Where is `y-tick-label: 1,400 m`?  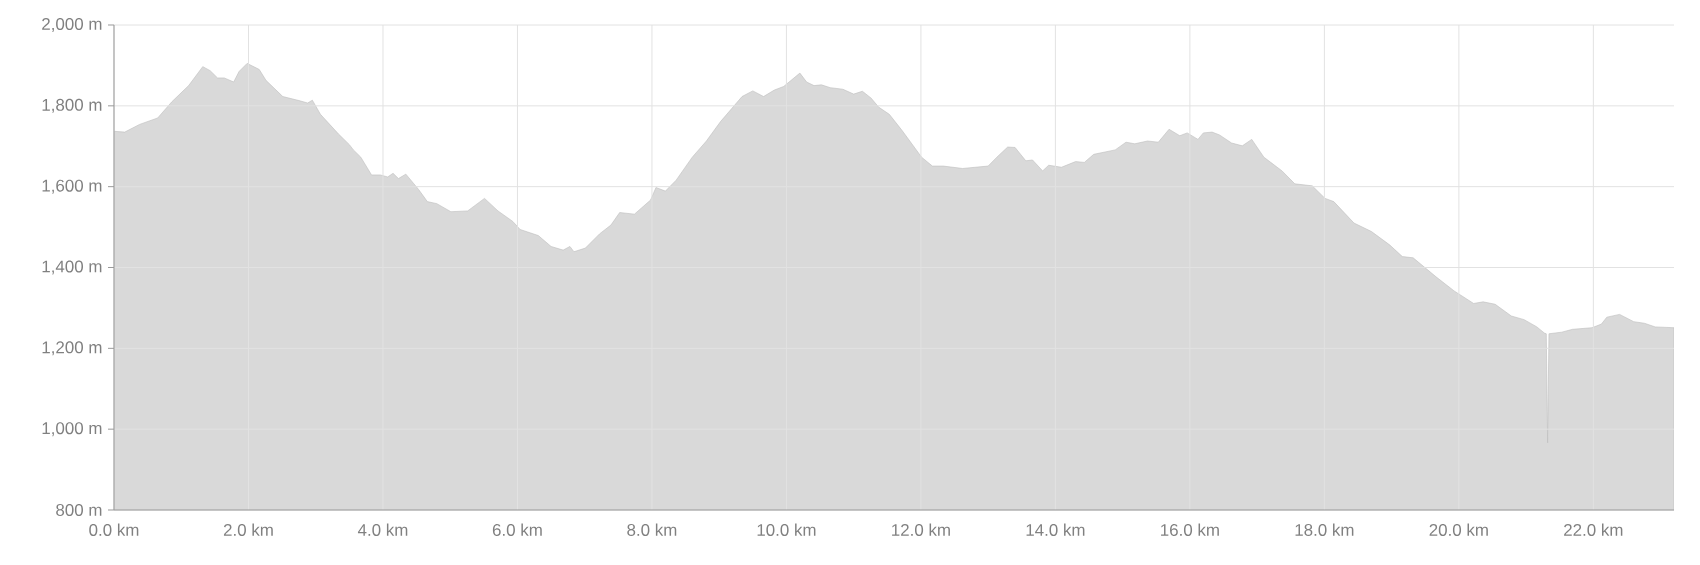
y-tick-label: 1,400 m is located at coordinates (72, 267).